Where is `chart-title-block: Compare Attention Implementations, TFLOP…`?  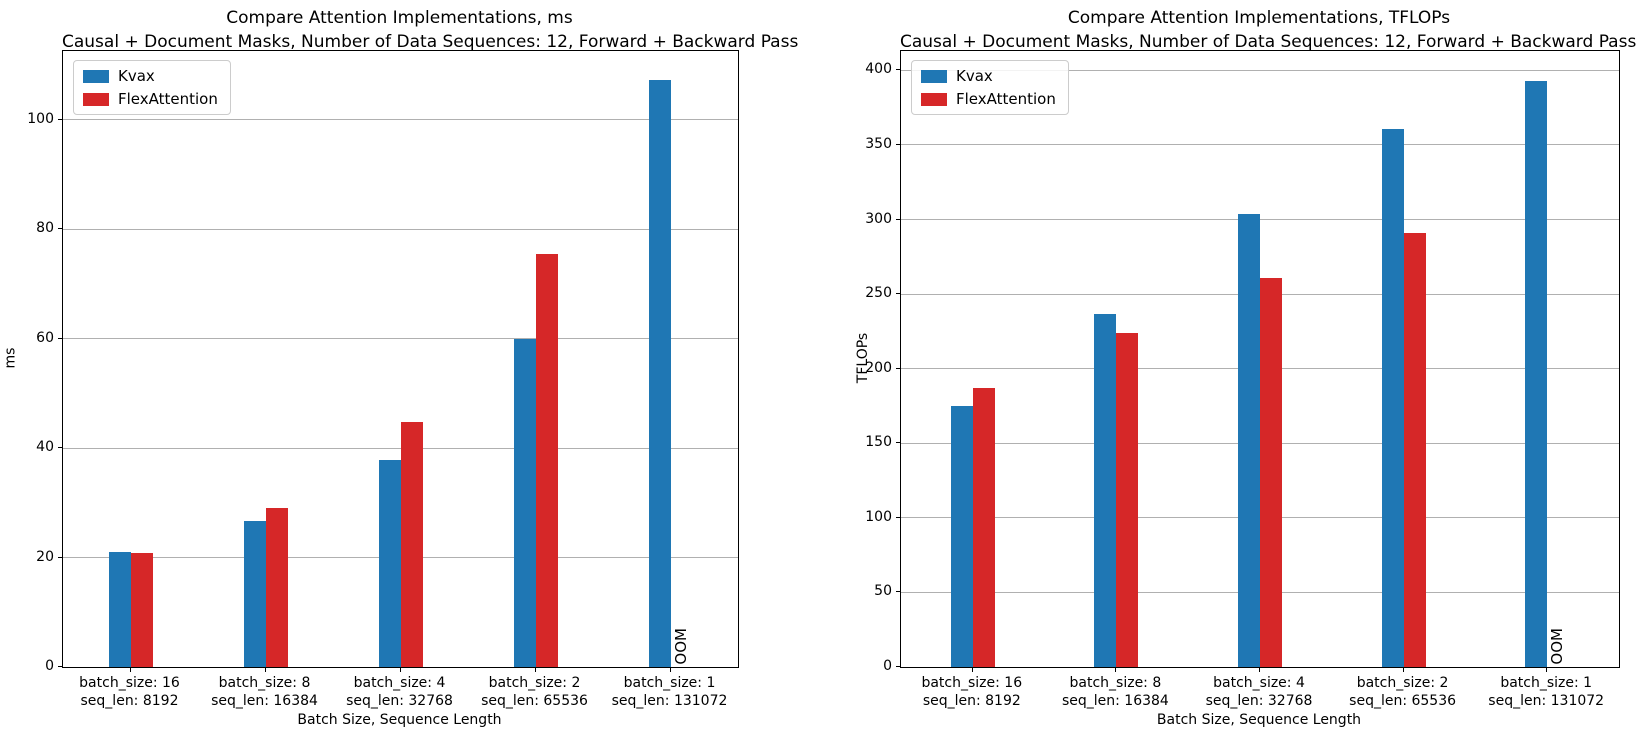
chart-title-block: Compare Attention Implementations, TFLOP… is located at coordinates (1268, 30).